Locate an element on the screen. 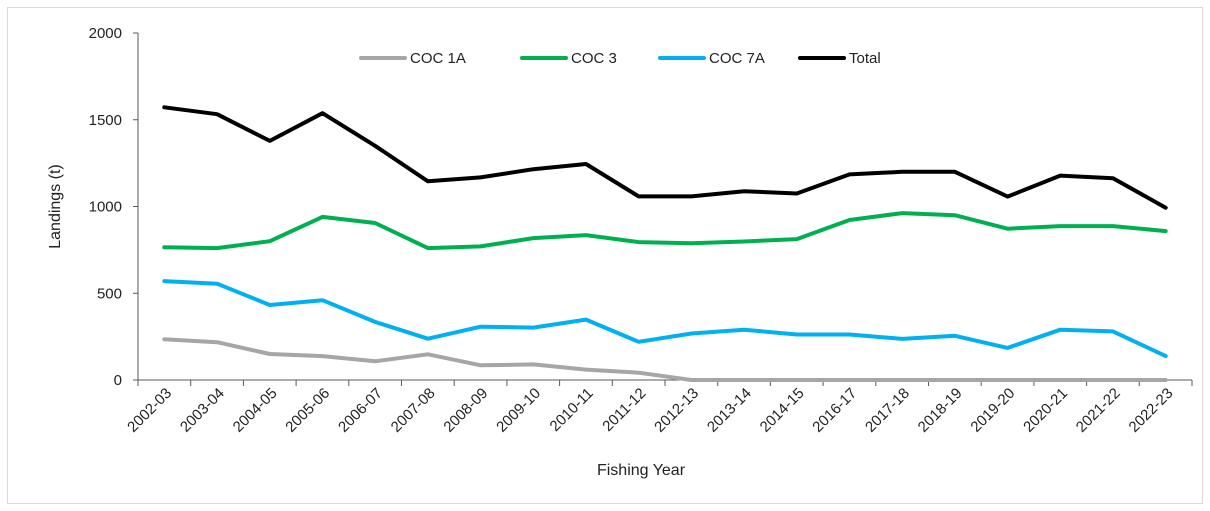 The height and width of the screenshot is (511, 1210). y-axis-title: Landings (t) is located at coordinates (55, 206).